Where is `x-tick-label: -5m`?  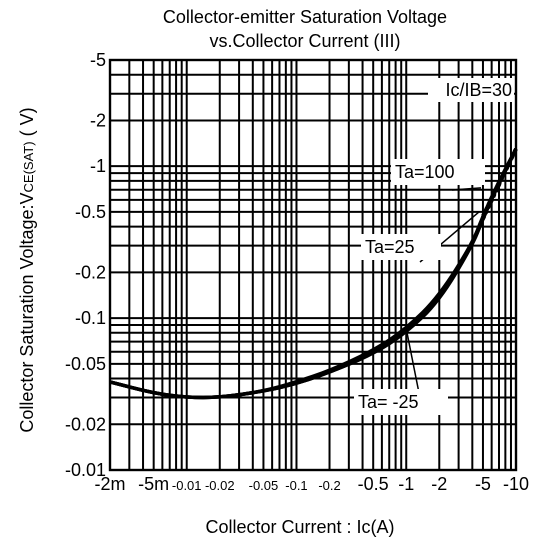
x-tick-label: -5m is located at coordinates (153, 484).